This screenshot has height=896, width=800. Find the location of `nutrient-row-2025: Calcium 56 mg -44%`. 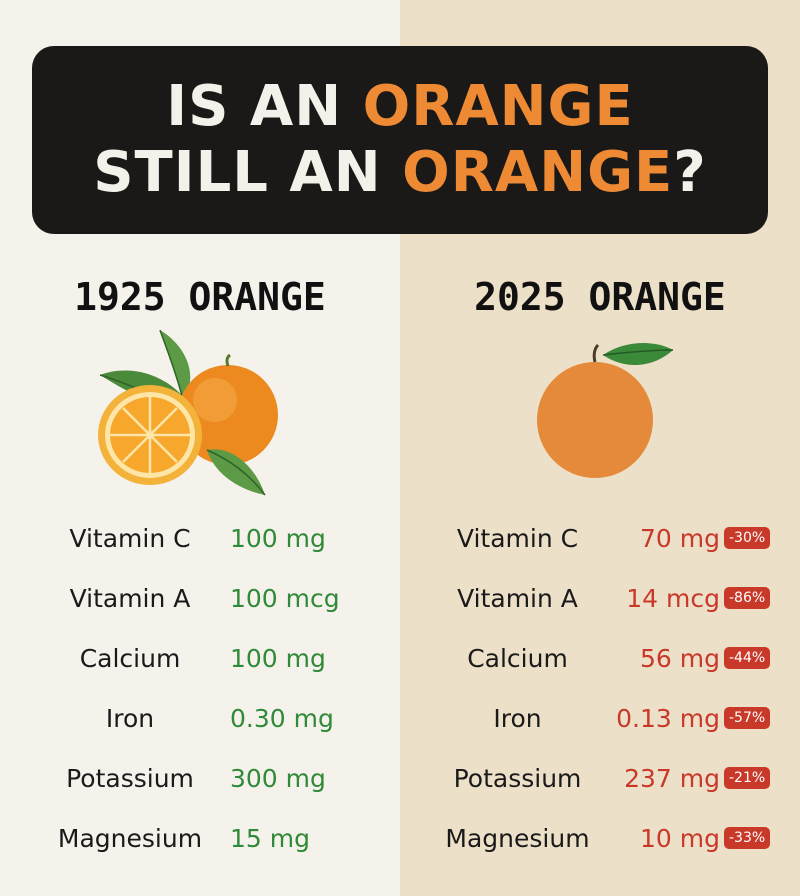

nutrient-row-2025: Calcium 56 mg -44% is located at coordinates (610, 658).